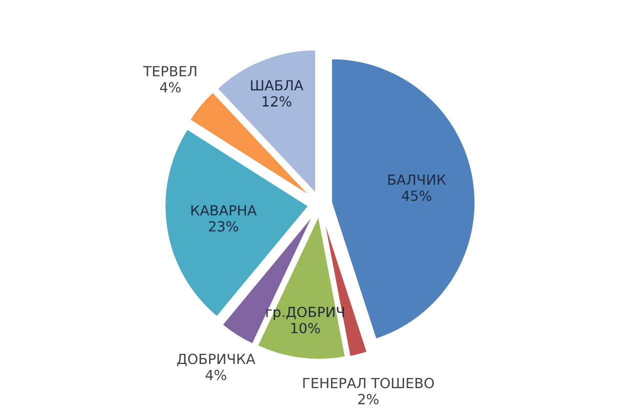 The height and width of the screenshot is (420, 640). I want to click on slice-label: ДОБРИЧКА, so click(216, 360).